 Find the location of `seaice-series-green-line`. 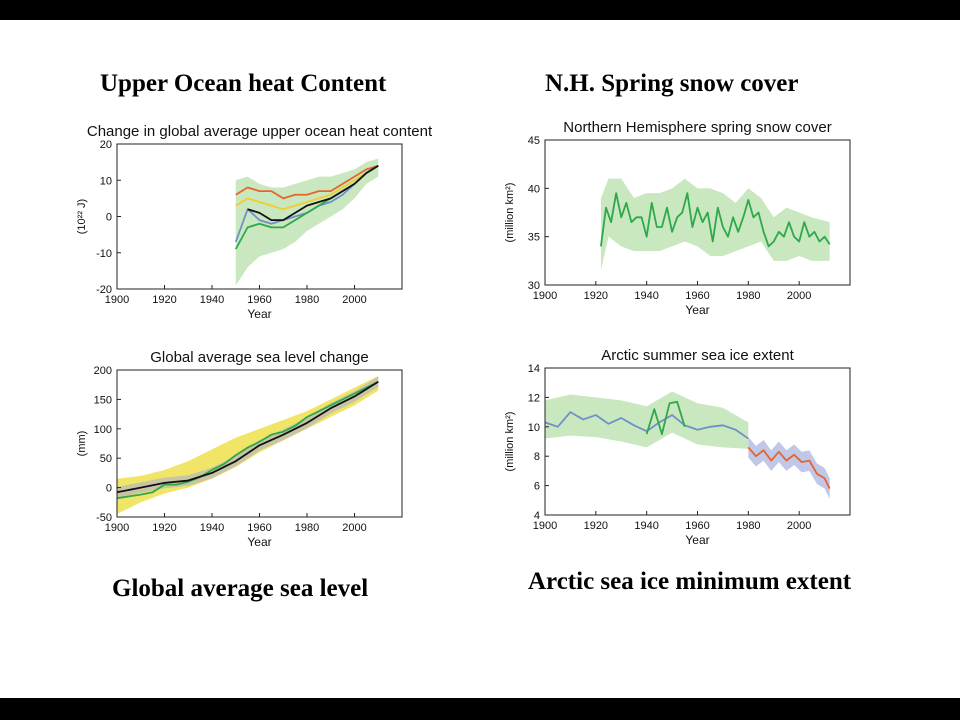

seaice-series-green-line is located at coordinates (665, 418).